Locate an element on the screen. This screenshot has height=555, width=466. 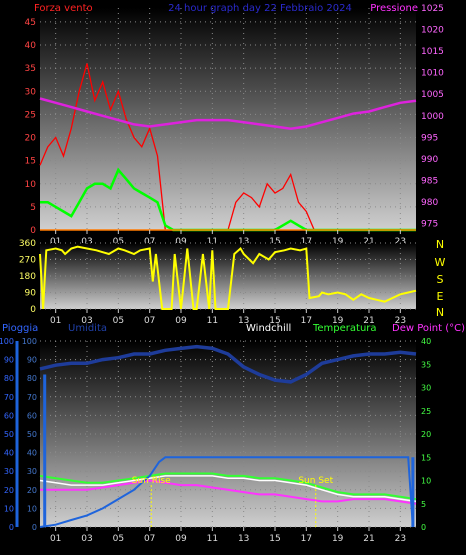
series-windchill is located at coordinates (228, 489).